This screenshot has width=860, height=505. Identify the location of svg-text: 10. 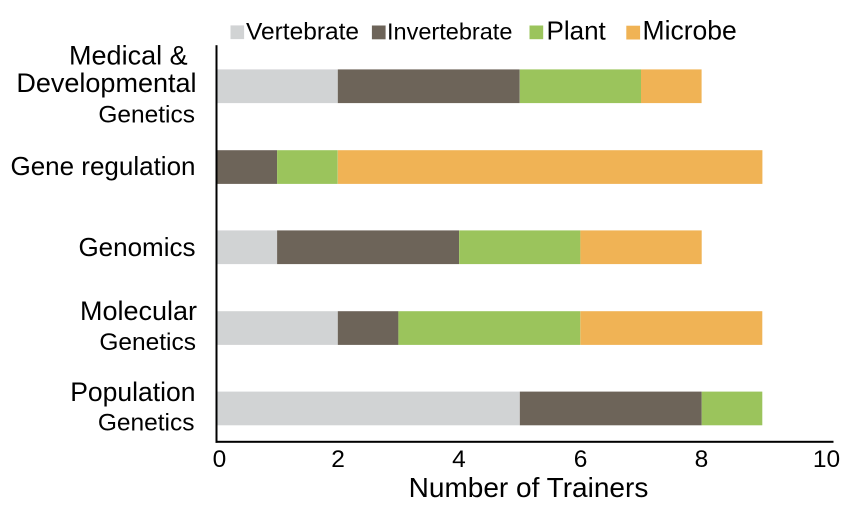
(826, 459).